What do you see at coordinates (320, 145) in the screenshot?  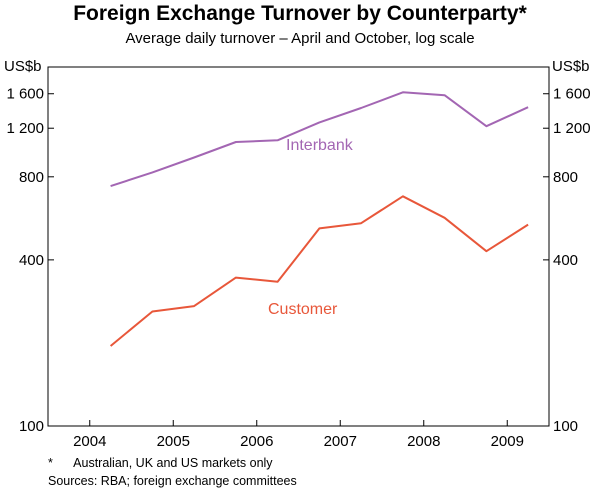 I see `series-label-interbank: Interbank` at bounding box center [320, 145].